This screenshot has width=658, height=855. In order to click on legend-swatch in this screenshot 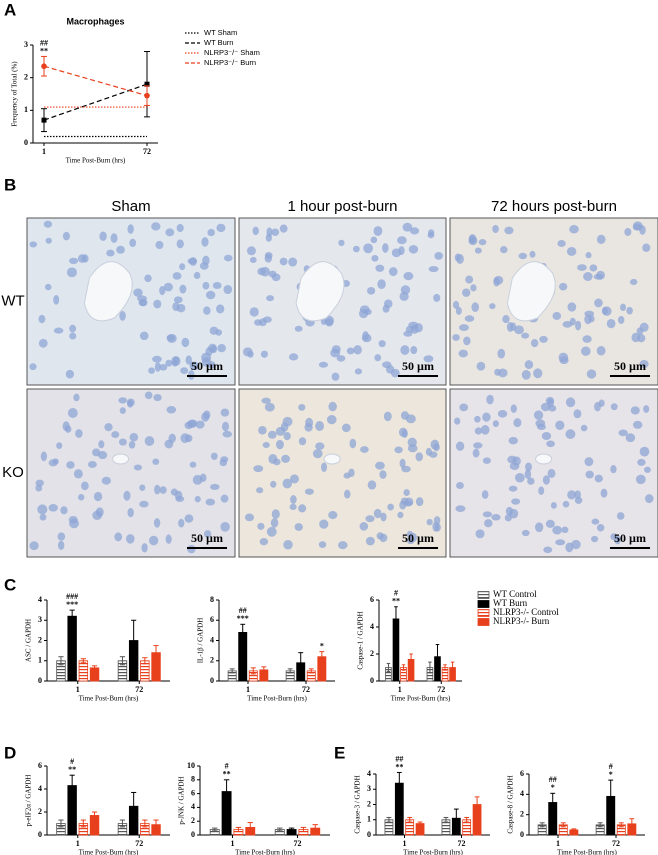, I will do `click(483, 622)`.